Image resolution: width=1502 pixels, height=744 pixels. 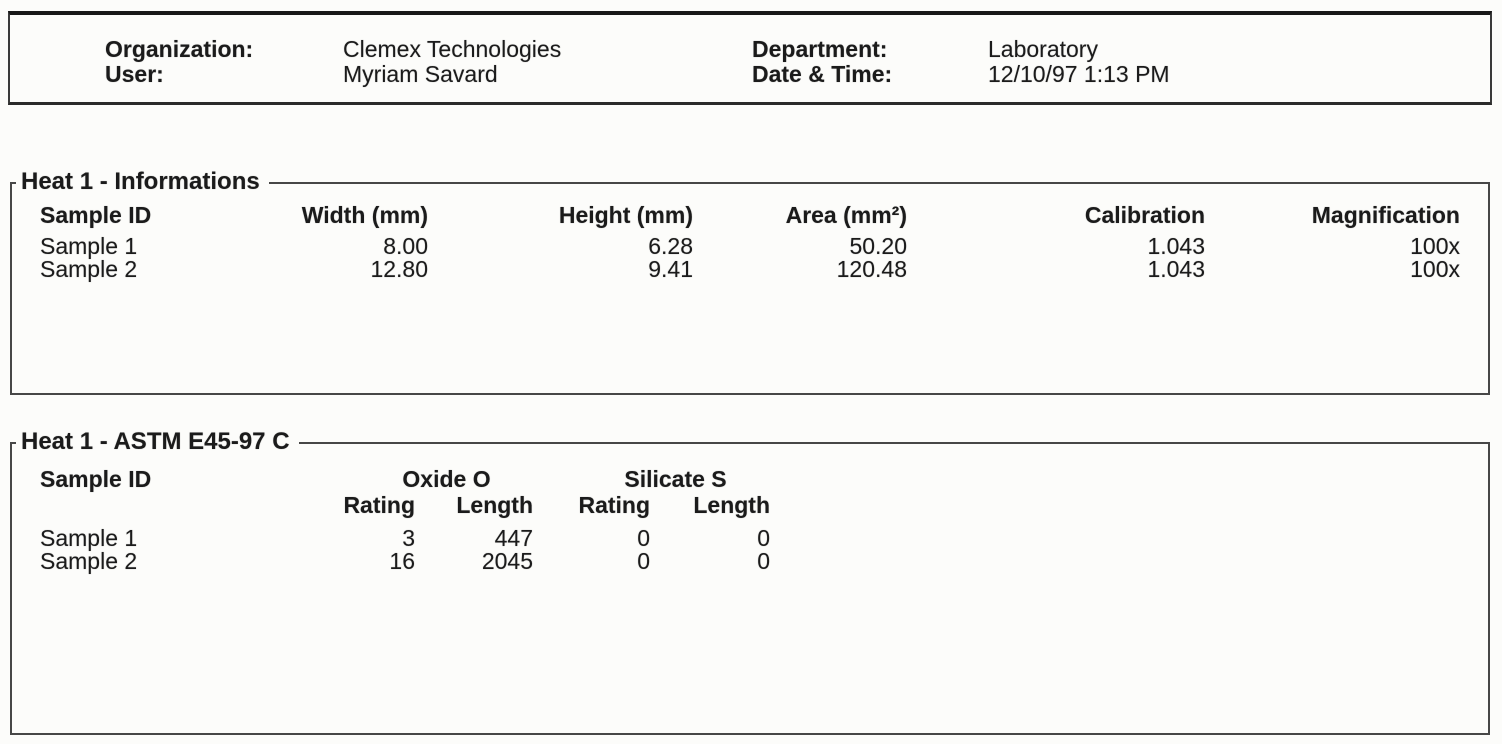 I want to click on cell-oxide-rating: 3, so click(x=408, y=538).